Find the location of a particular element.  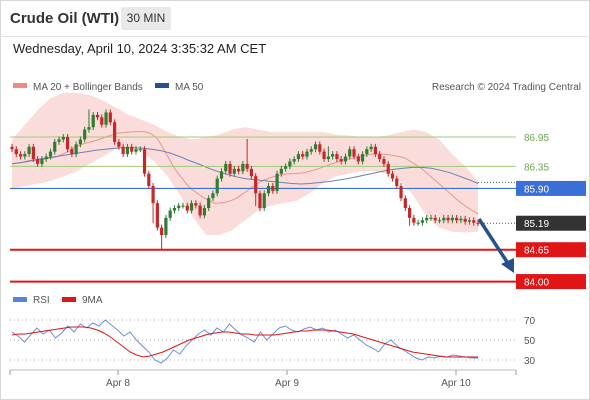

rsi-legend-swatch is located at coordinates (20, 299).